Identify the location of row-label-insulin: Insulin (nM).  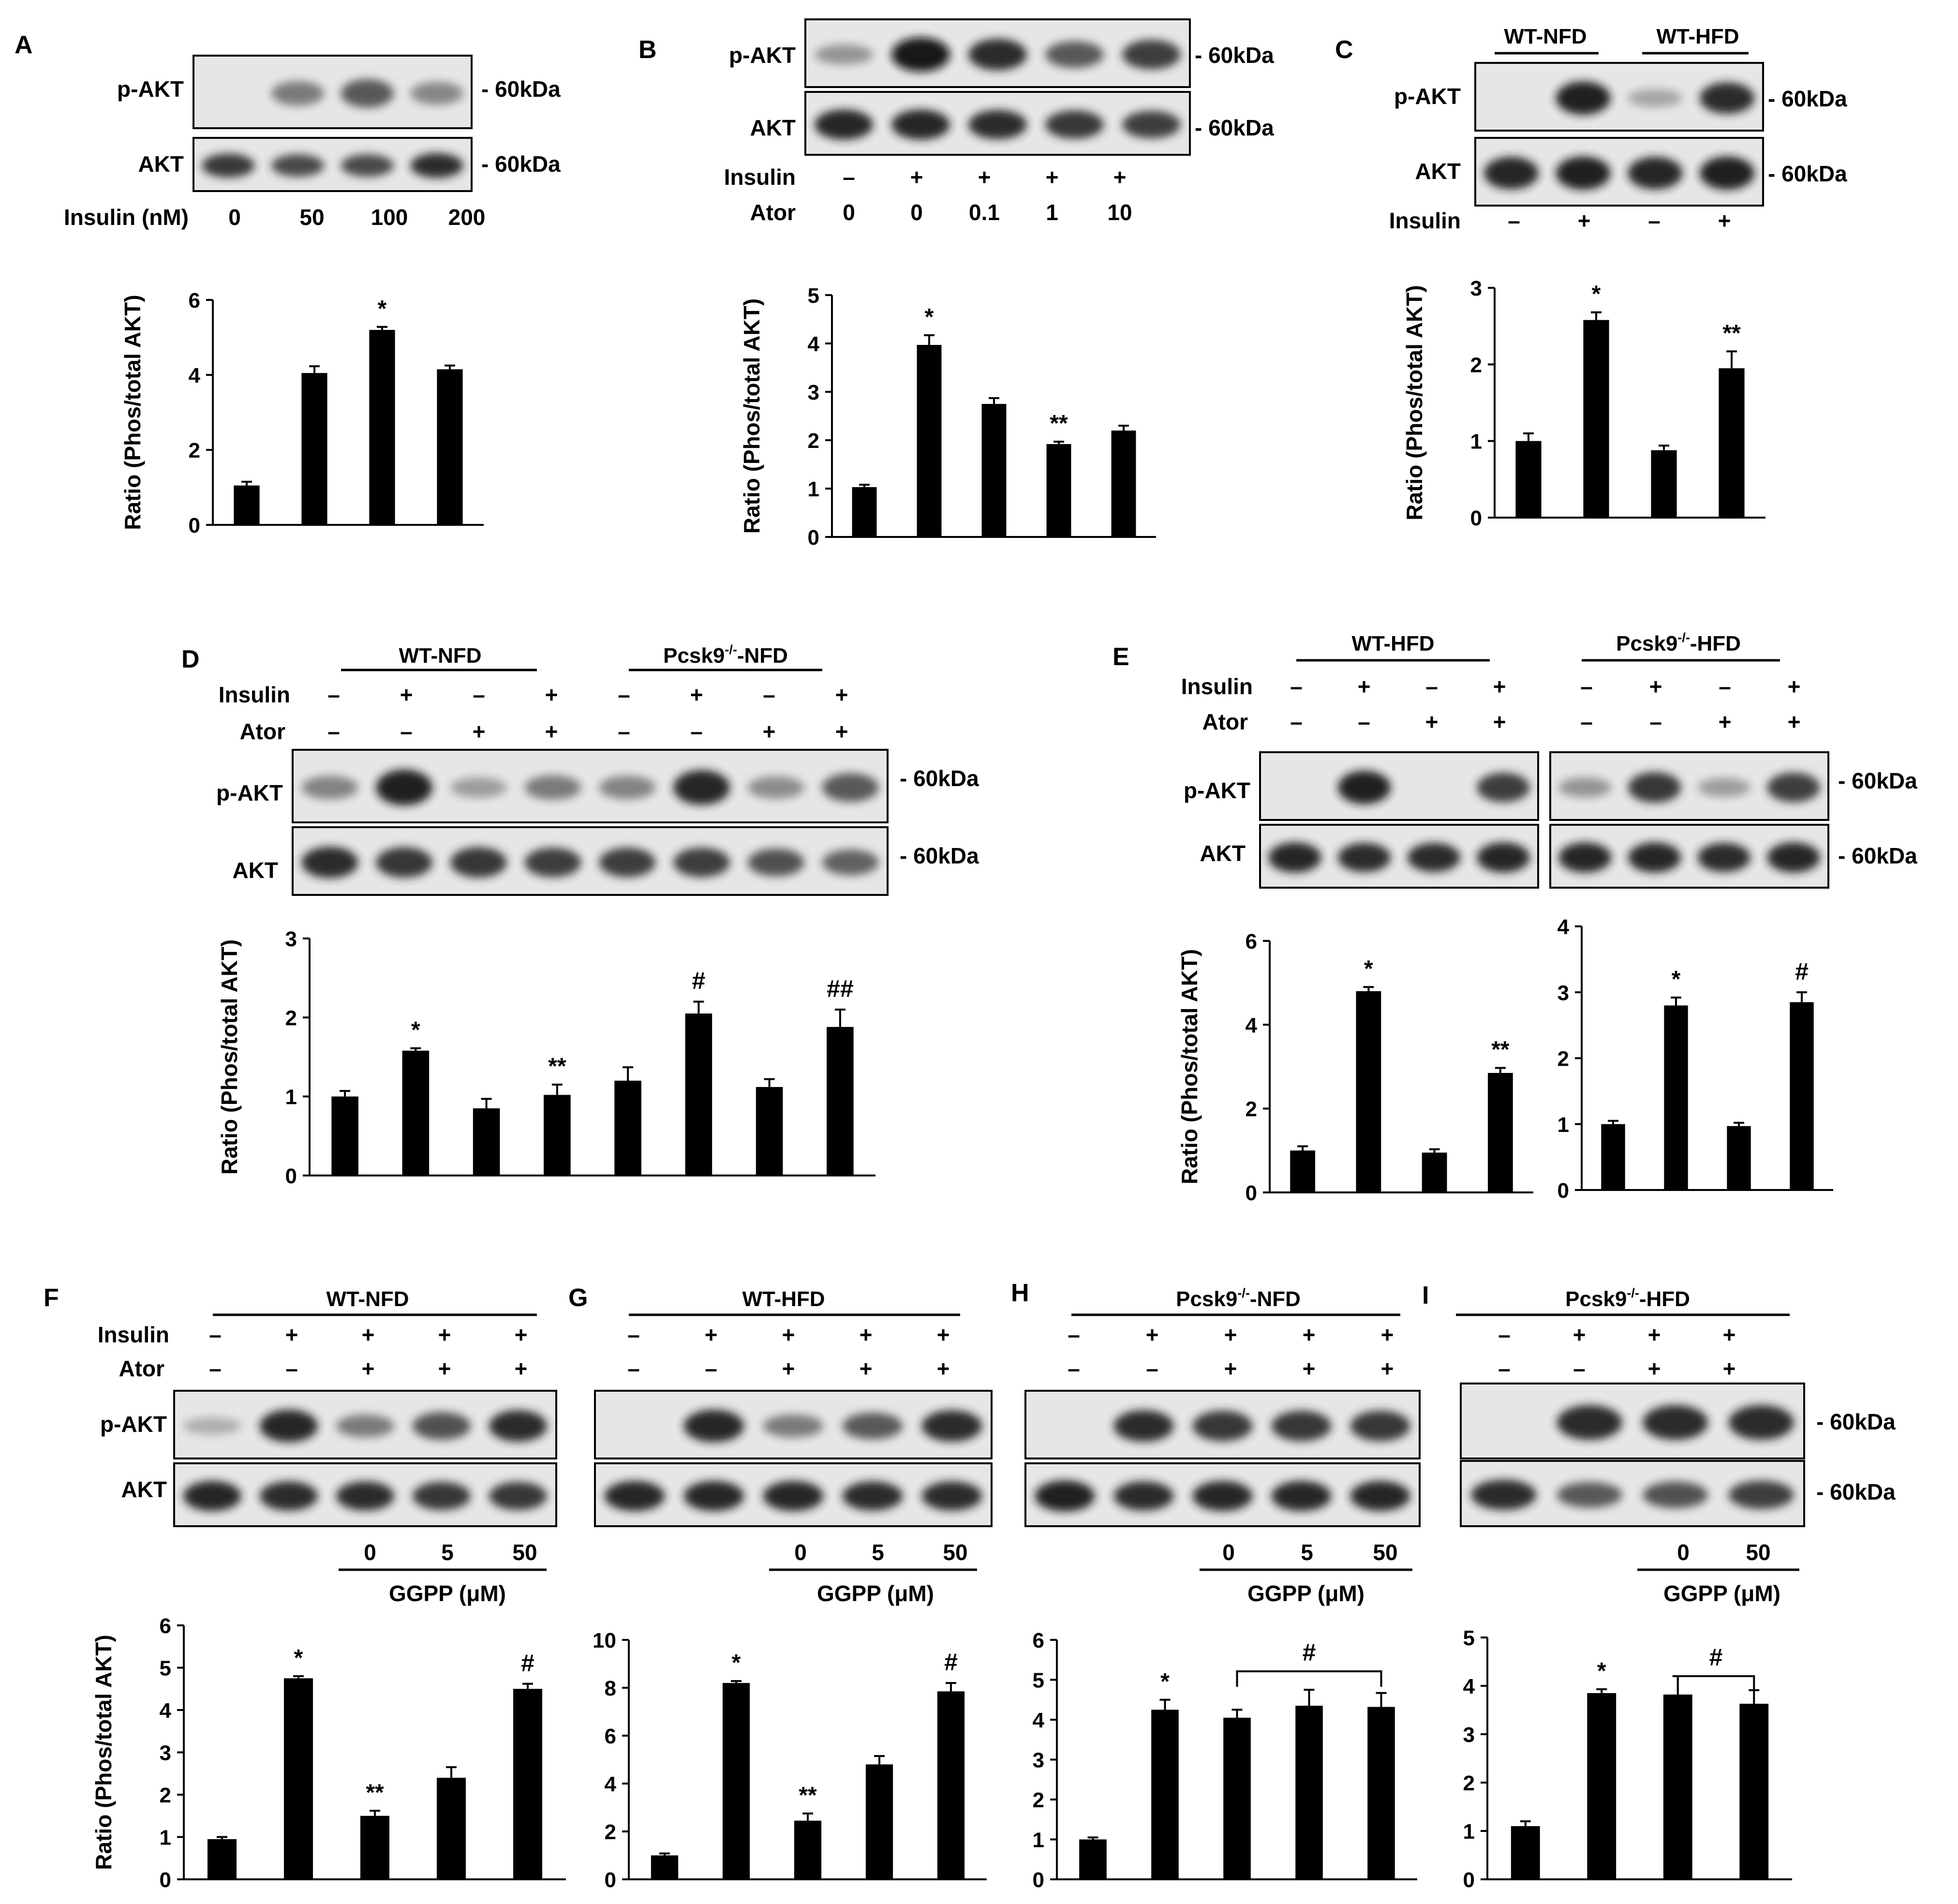
(127, 218).